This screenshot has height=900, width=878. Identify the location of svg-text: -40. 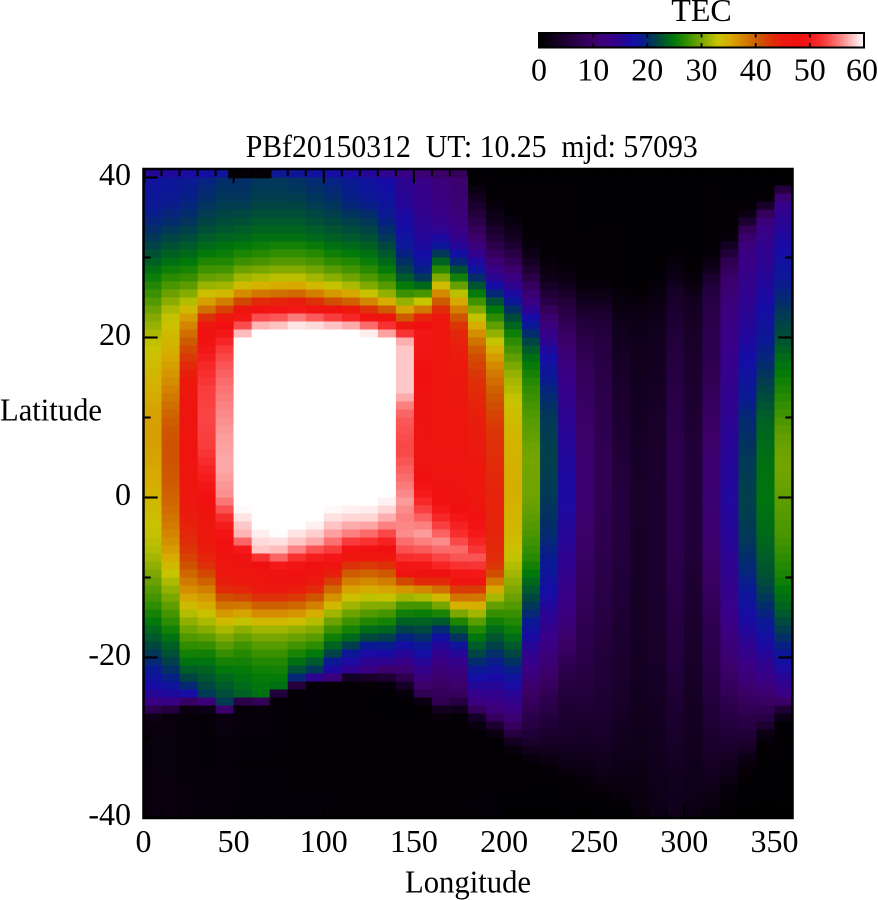
(109, 814).